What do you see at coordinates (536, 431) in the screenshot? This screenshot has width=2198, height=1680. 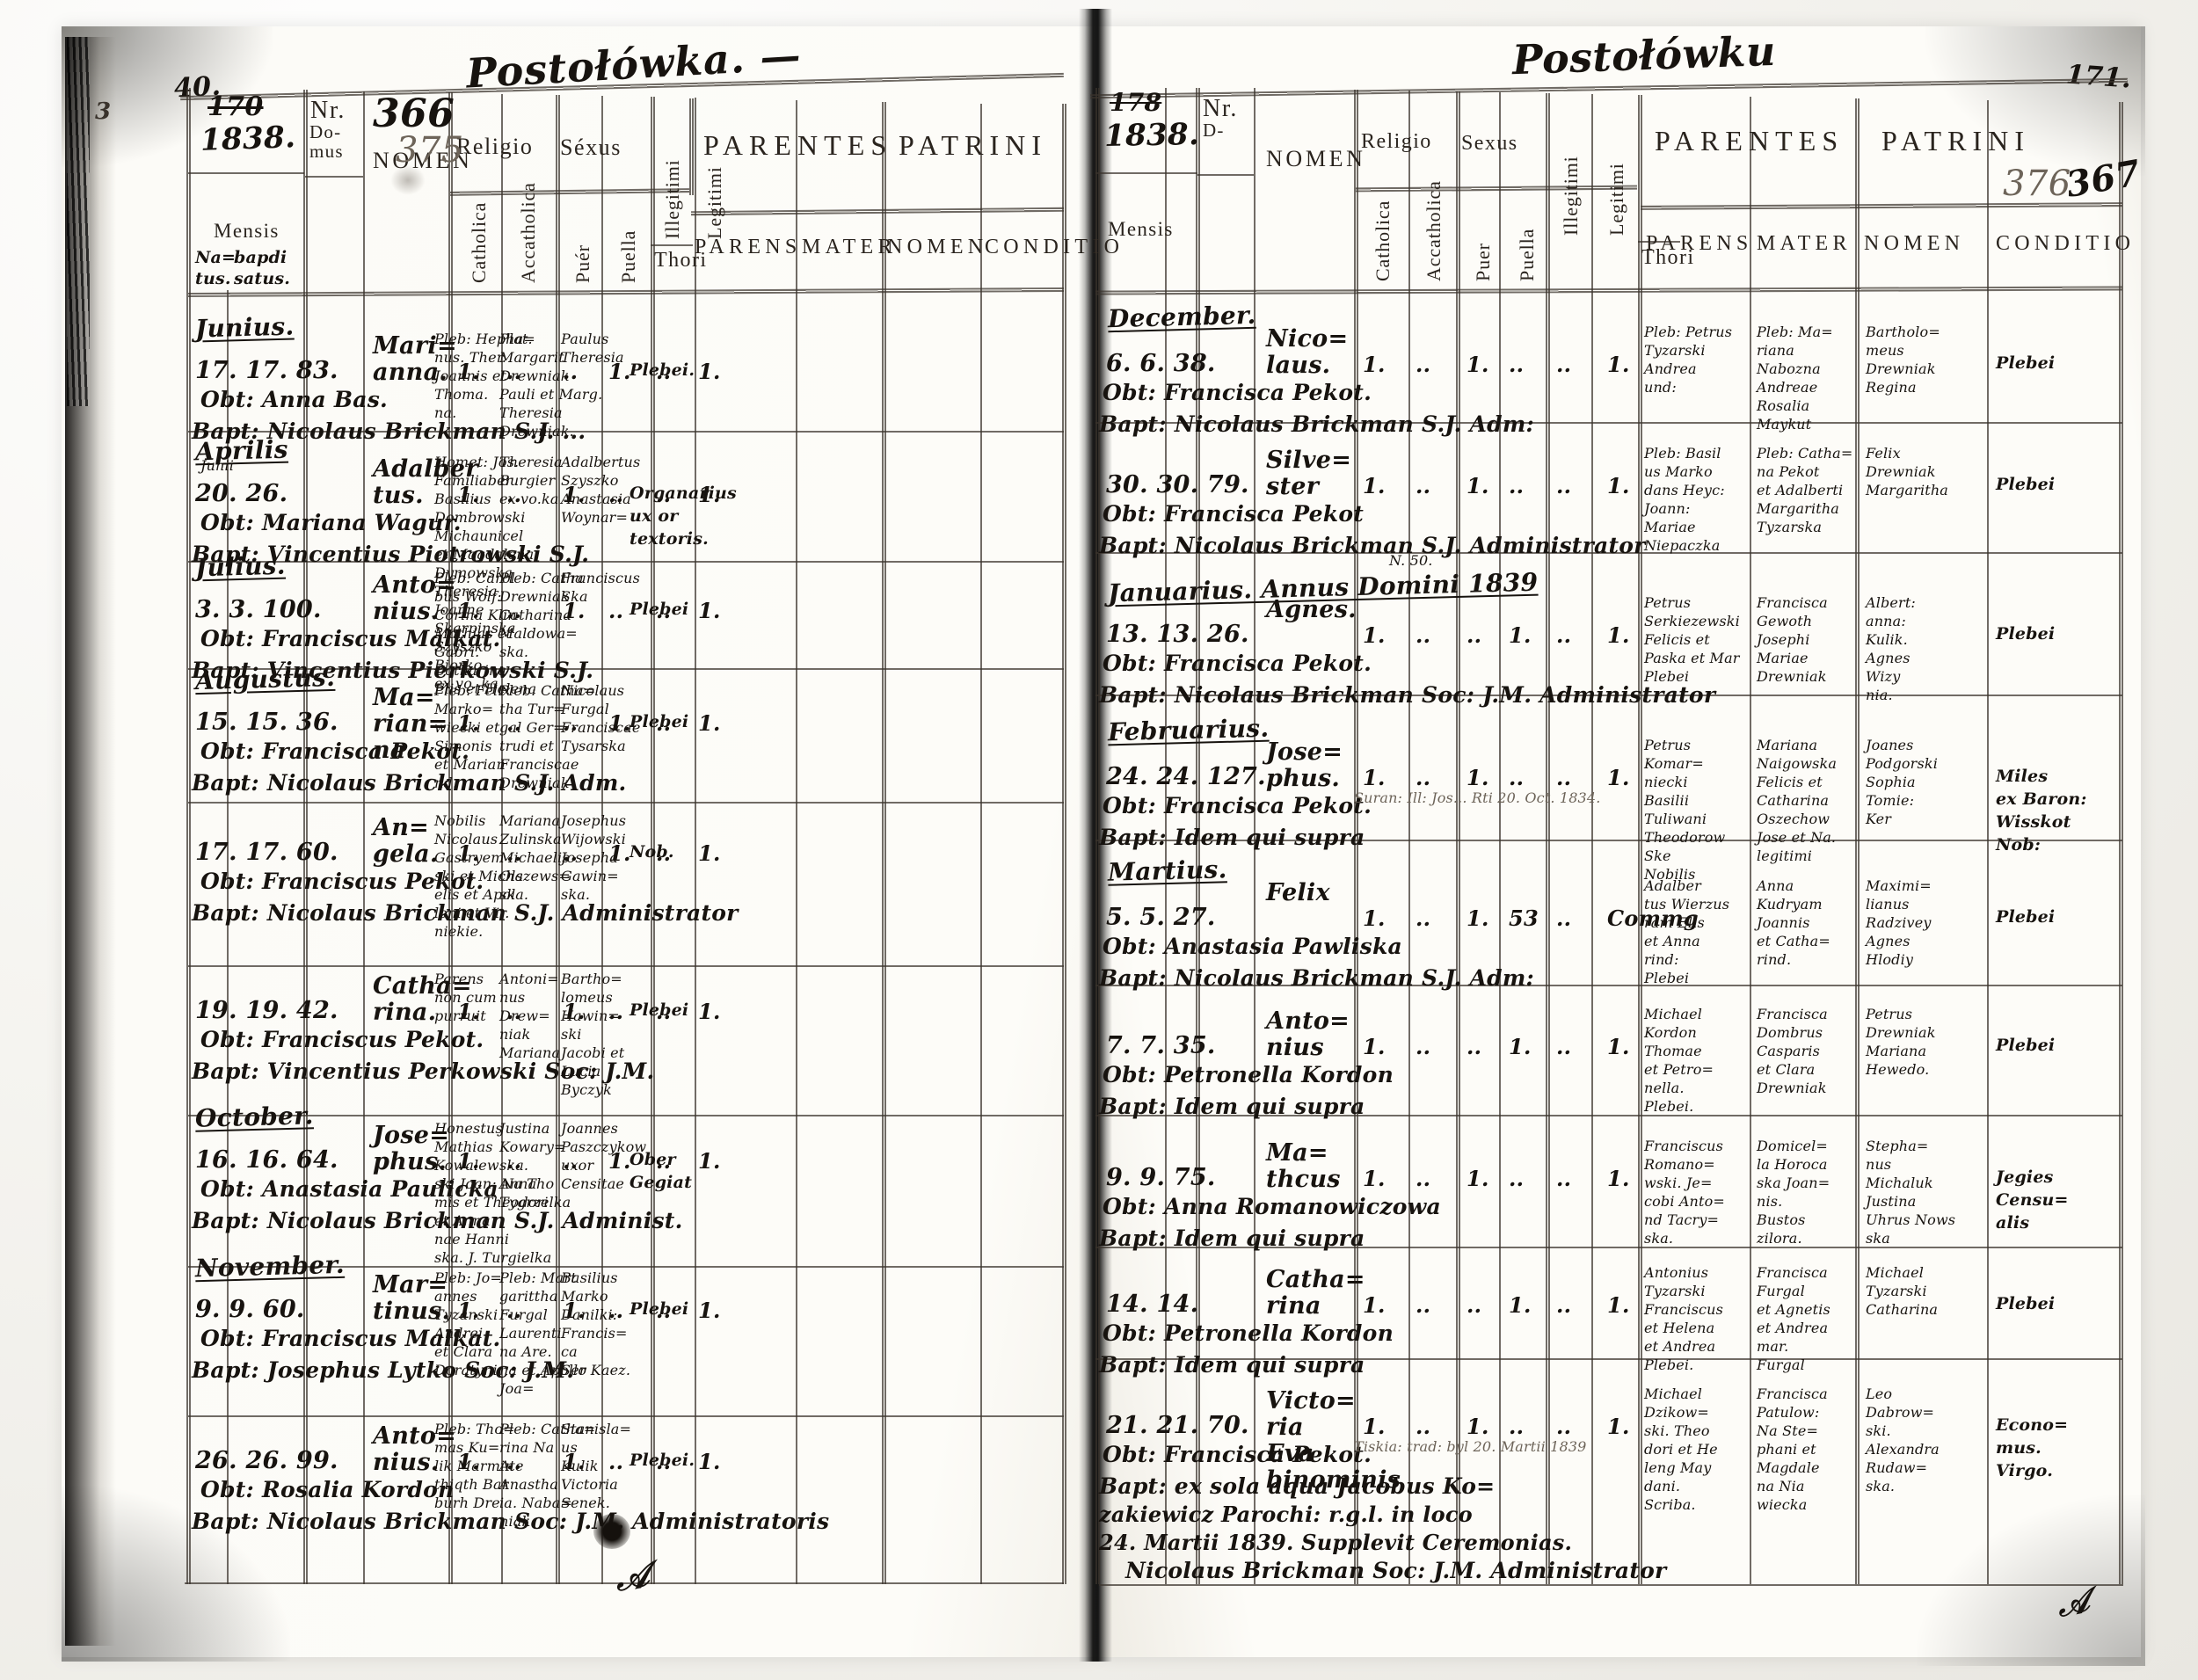 I see `entry-mother: Drewniak.` at bounding box center [536, 431].